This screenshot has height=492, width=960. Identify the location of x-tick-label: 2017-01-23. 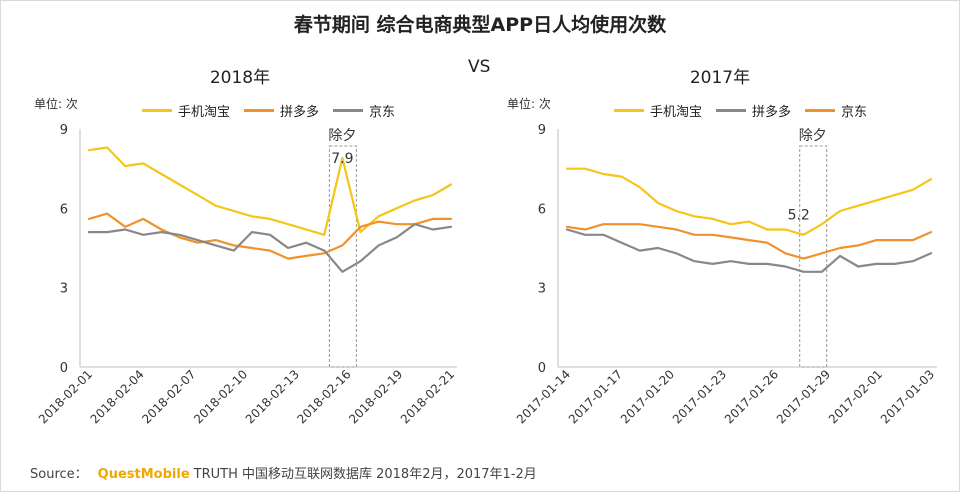
(699, 396).